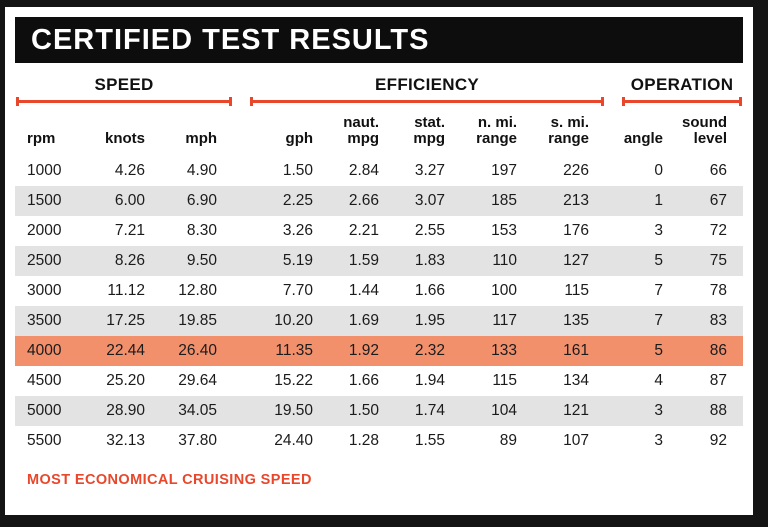 The width and height of the screenshot is (768, 527). I want to click on column-header-stat_mpg: stat. mpg, so click(429, 130).